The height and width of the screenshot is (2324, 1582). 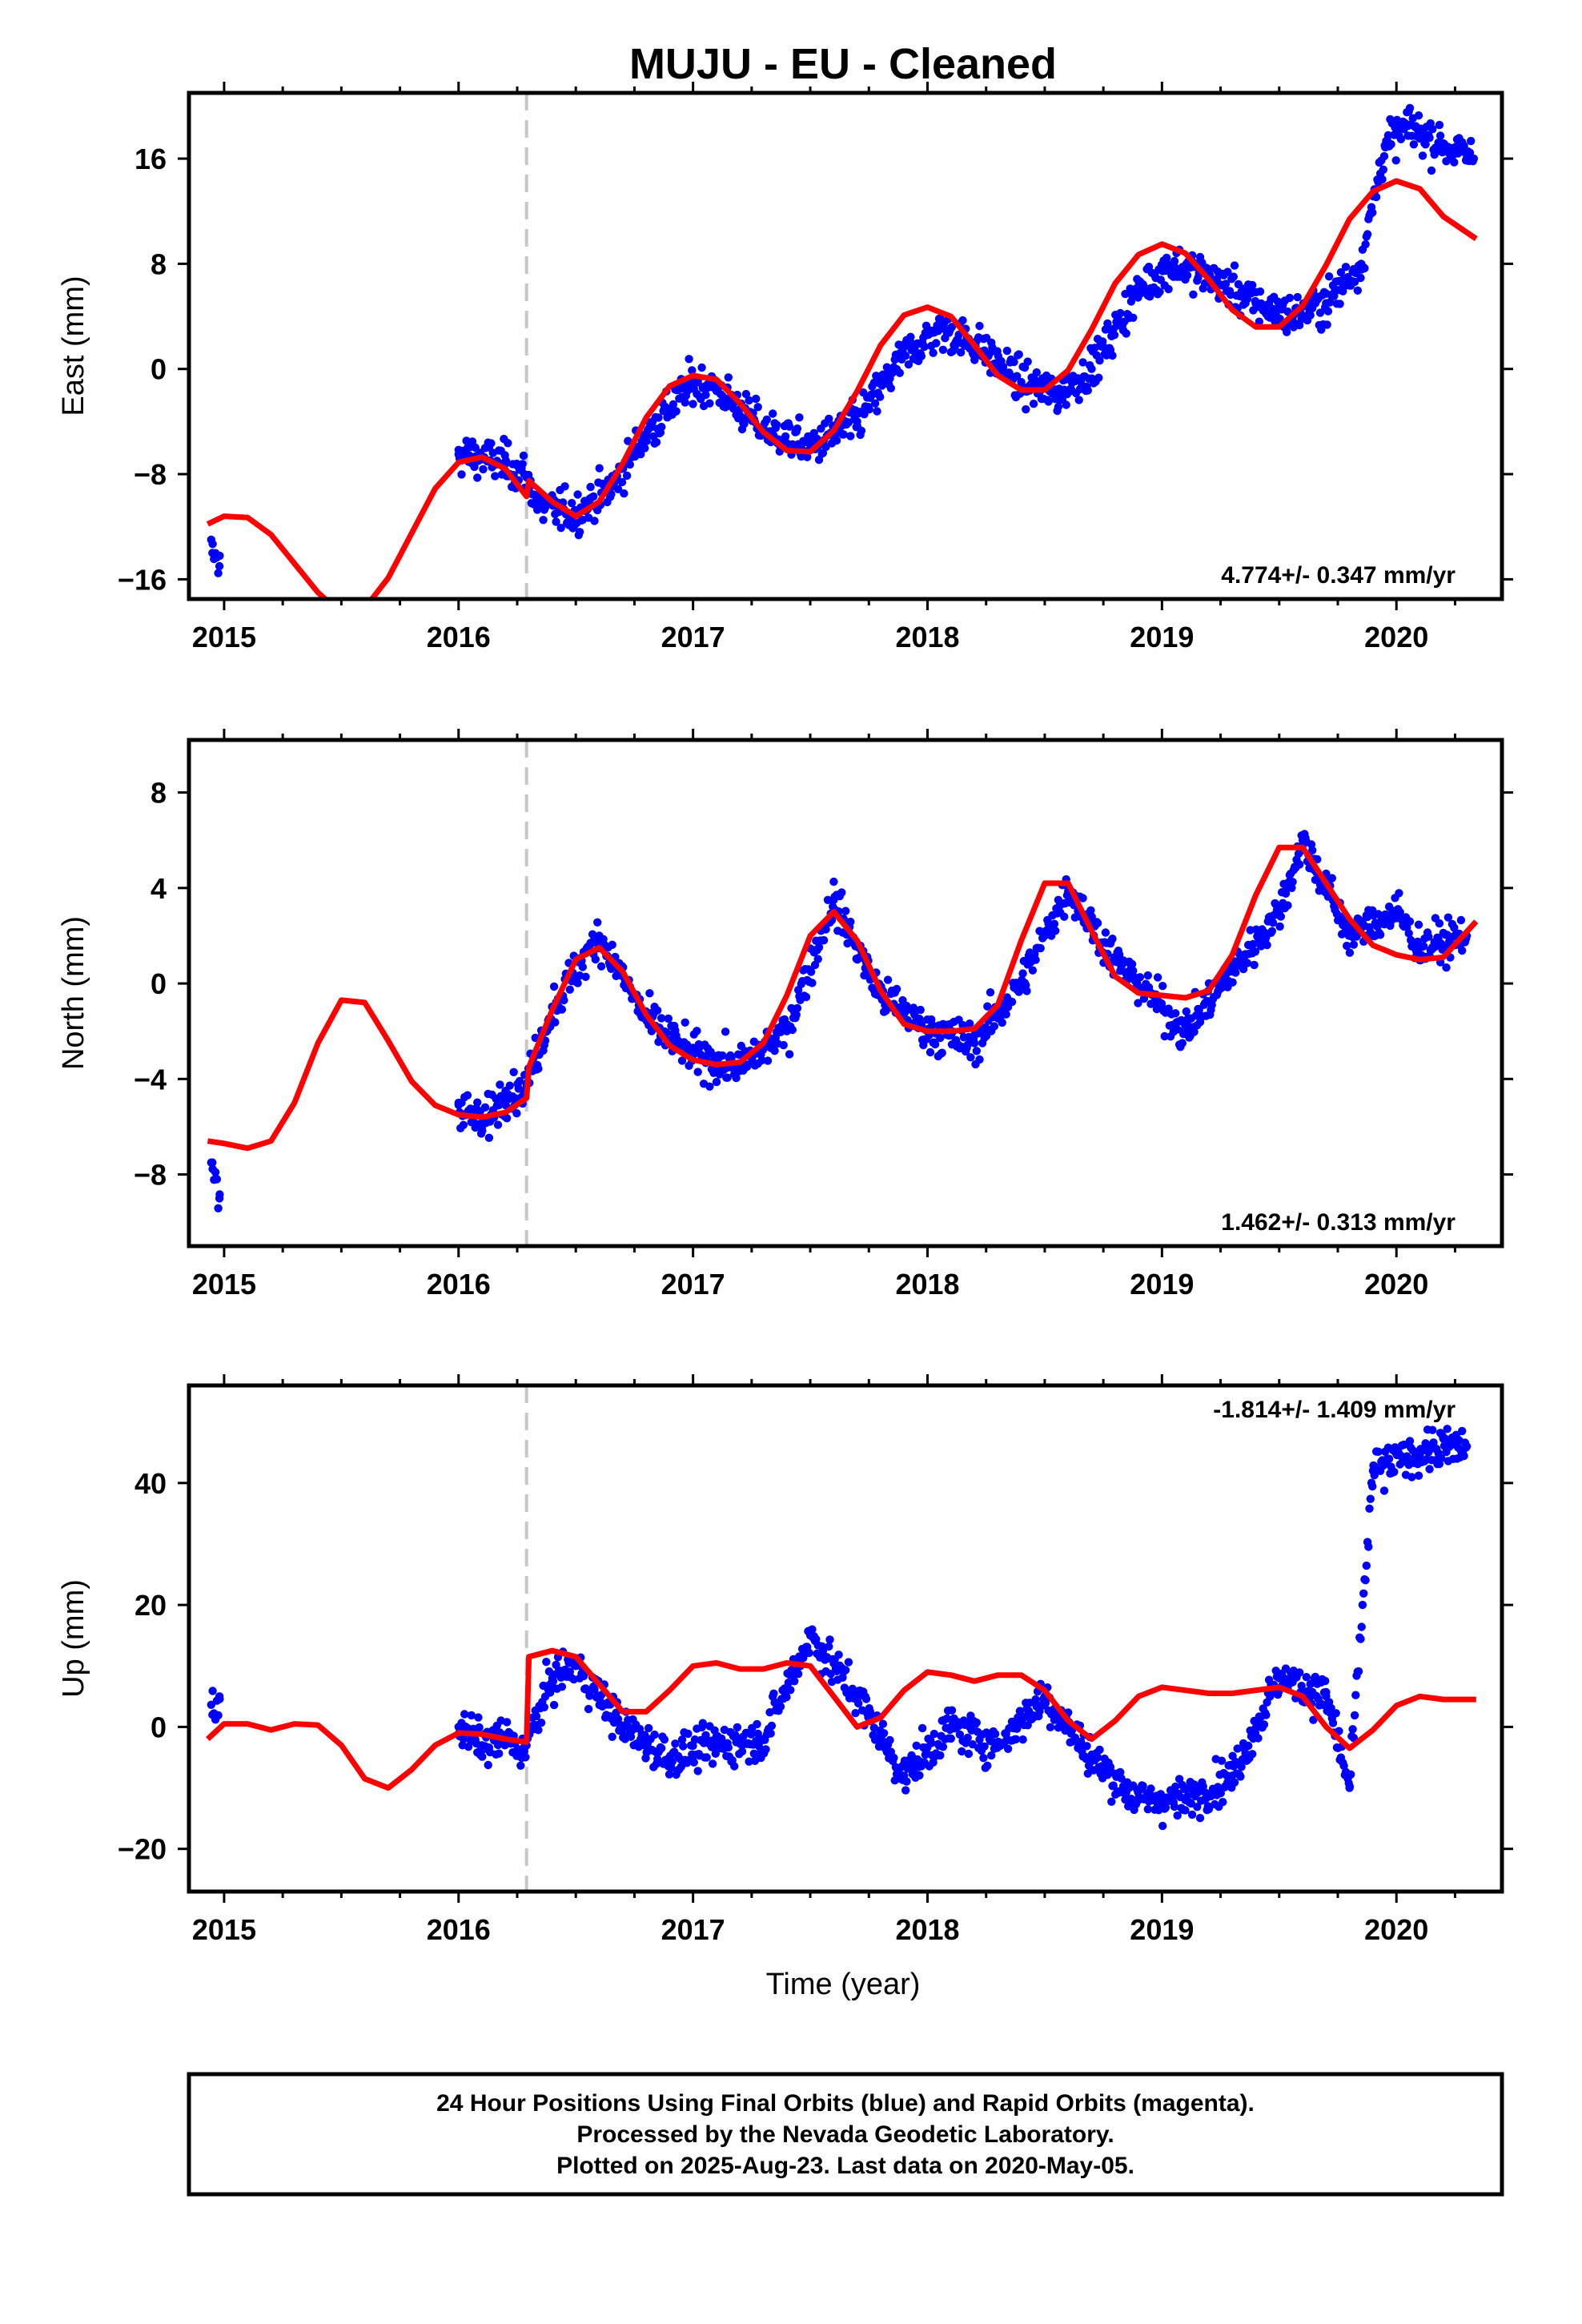 I want to click on y-tick-label: 20, so click(x=151, y=1605).